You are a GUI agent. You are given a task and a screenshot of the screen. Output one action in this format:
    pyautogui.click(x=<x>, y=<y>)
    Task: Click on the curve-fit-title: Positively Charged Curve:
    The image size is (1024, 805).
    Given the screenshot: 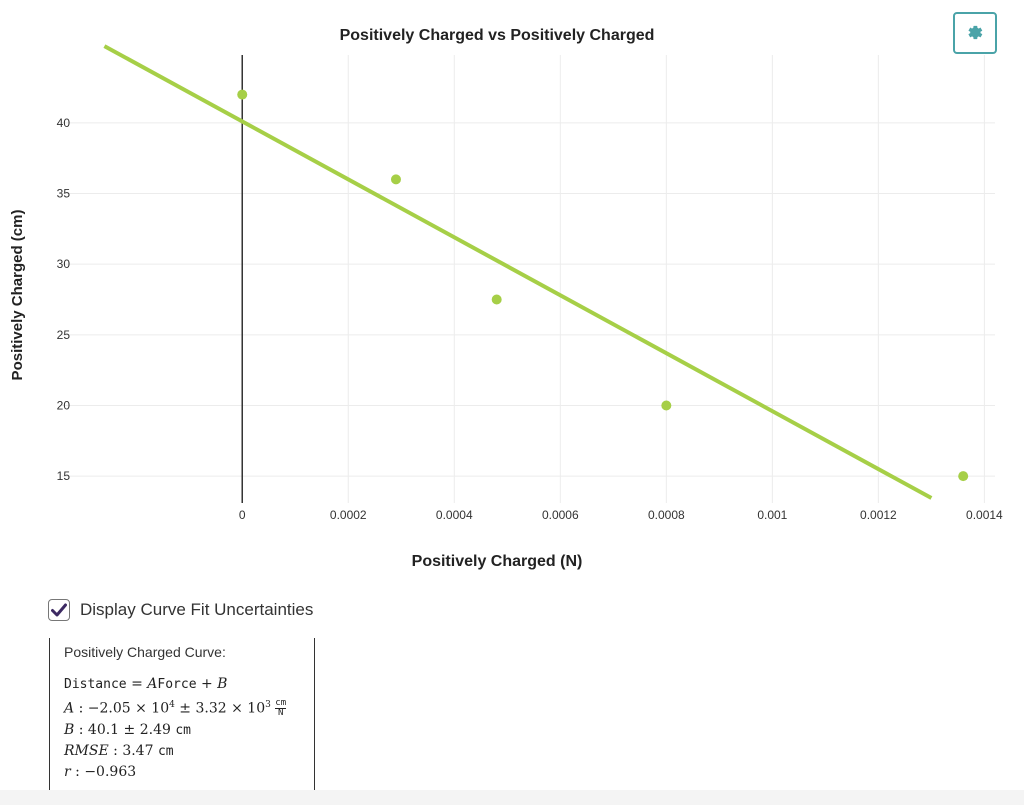 What is the action you would take?
    pyautogui.click(x=145, y=652)
    